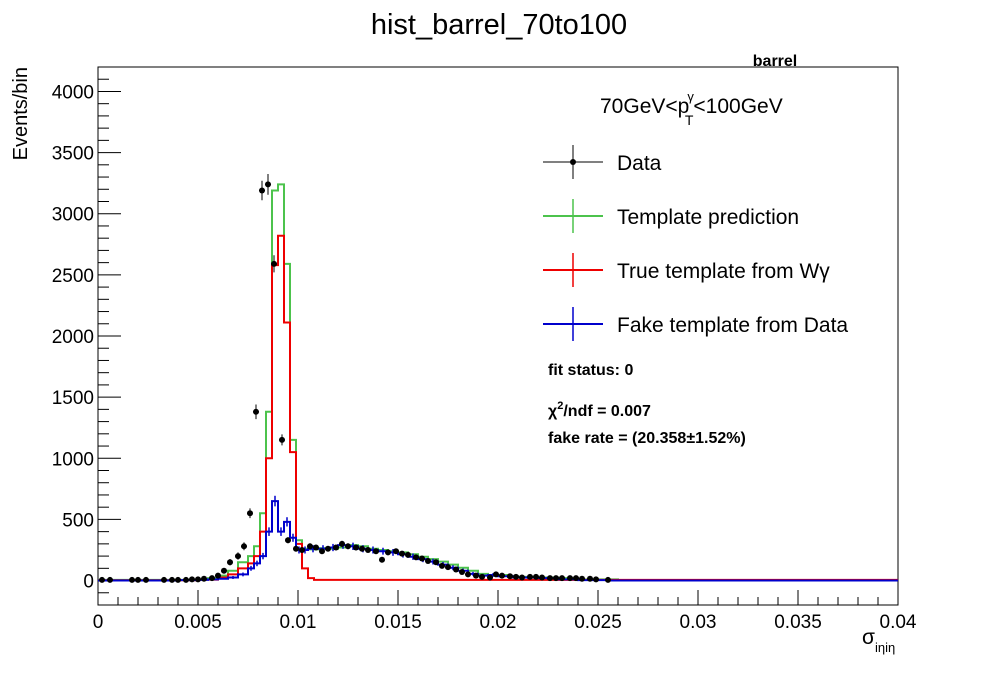 The image size is (998, 673). What do you see at coordinates (499, 25) in the screenshot?
I see `chart-title: hist_barrel_70to100` at bounding box center [499, 25].